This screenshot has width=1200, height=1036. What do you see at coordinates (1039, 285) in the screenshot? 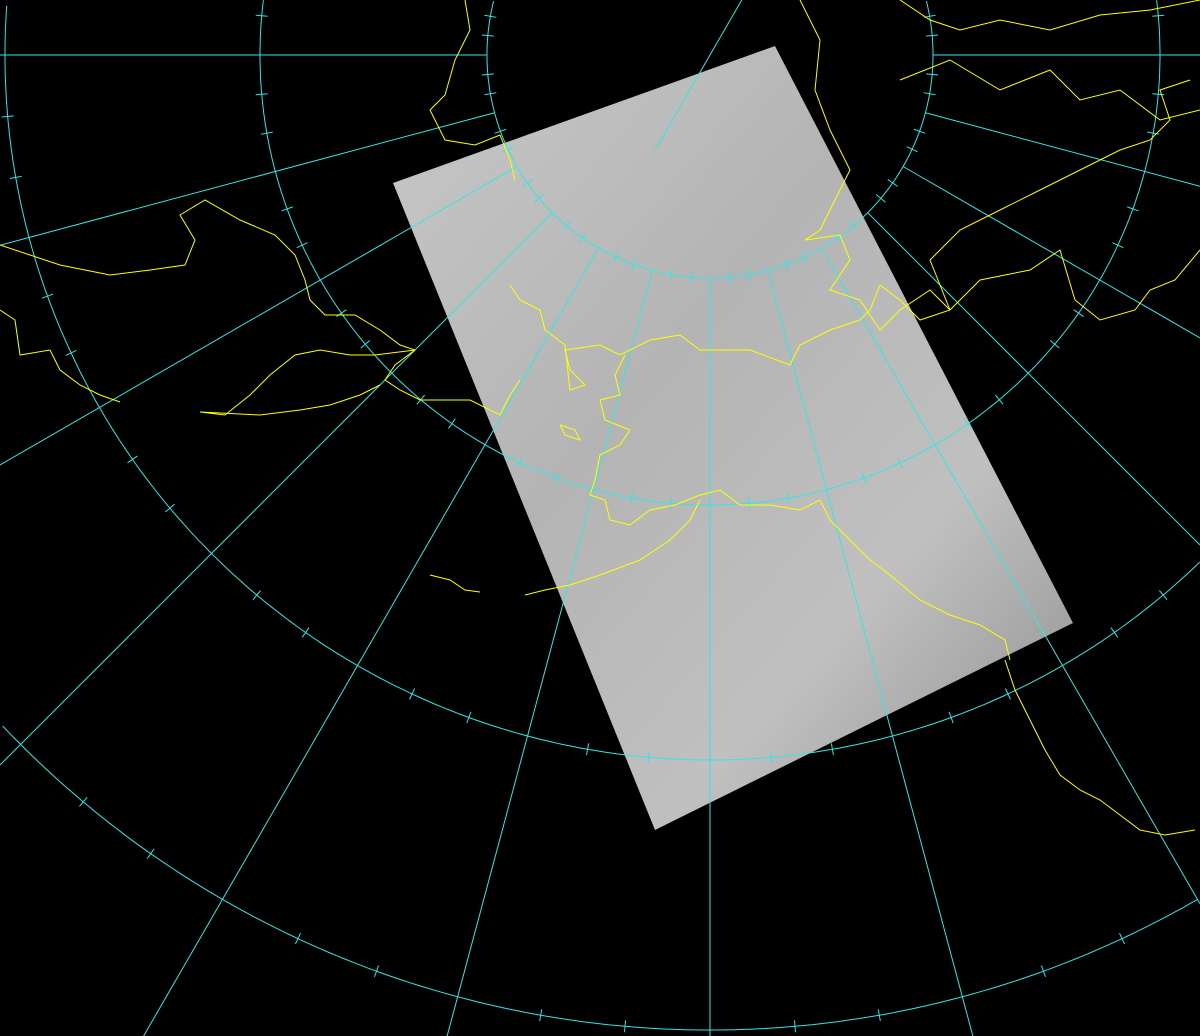
I see `coastline-canada-mainland` at bounding box center [1039, 285].